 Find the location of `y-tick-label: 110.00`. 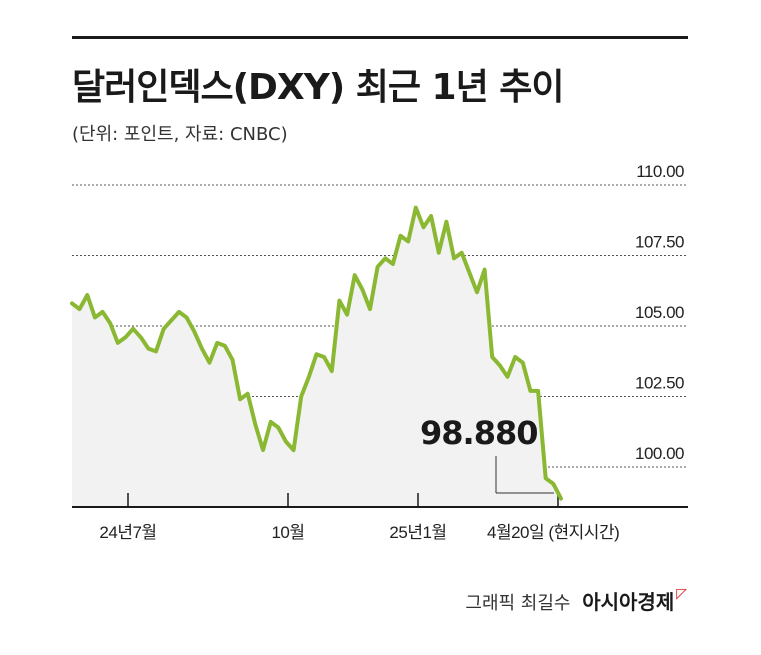

y-tick-label: 110.00 is located at coordinates (660, 171).